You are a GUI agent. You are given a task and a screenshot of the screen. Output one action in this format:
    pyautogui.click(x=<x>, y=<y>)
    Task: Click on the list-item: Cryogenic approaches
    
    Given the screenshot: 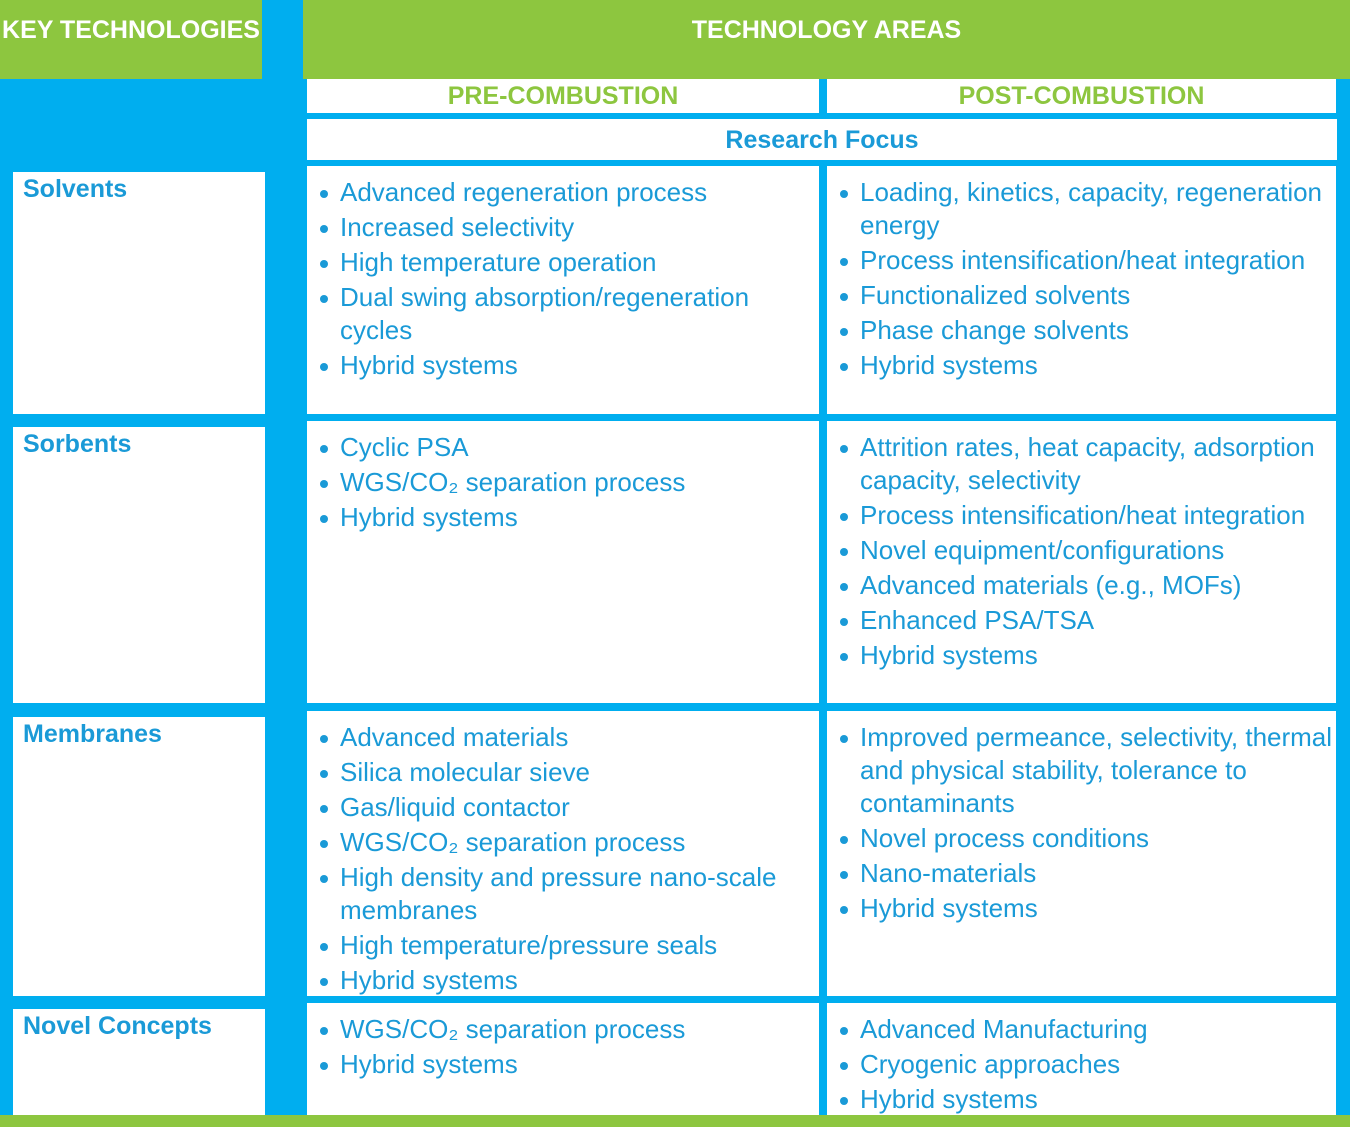 What is the action you would take?
    pyautogui.click(x=1086, y=1064)
    